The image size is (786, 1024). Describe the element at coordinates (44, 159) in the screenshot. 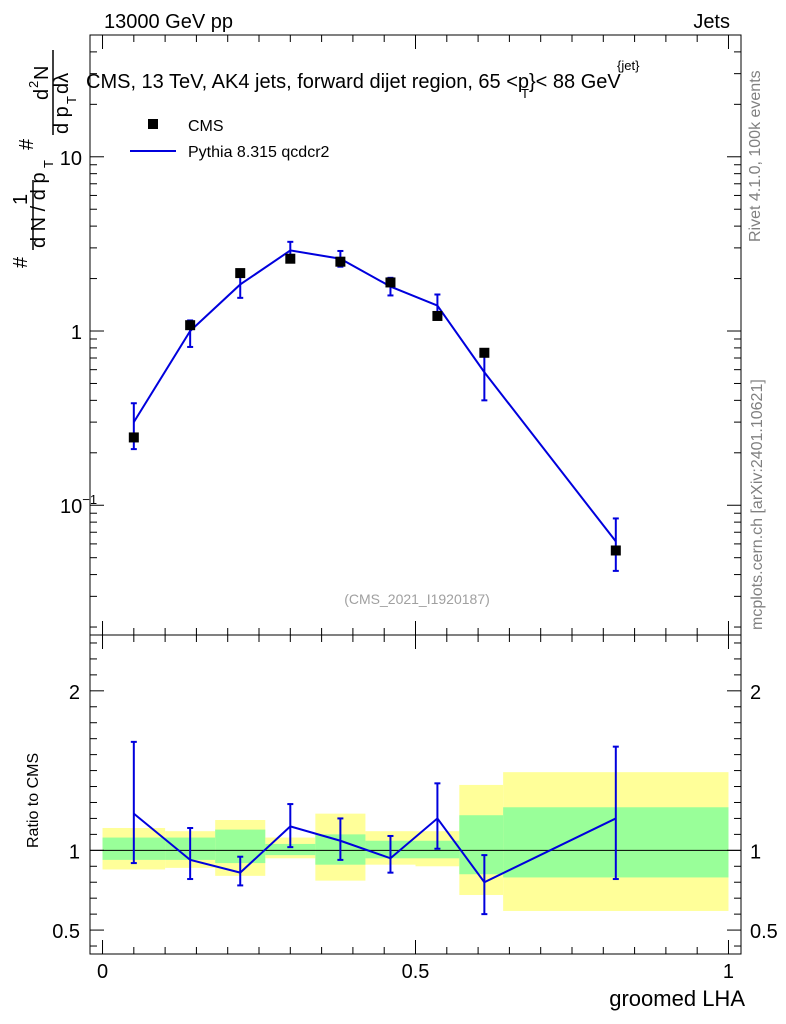

I see `main-ylabel: # 1 d N / d p T # d 2 N d p T dλ #` at that location.